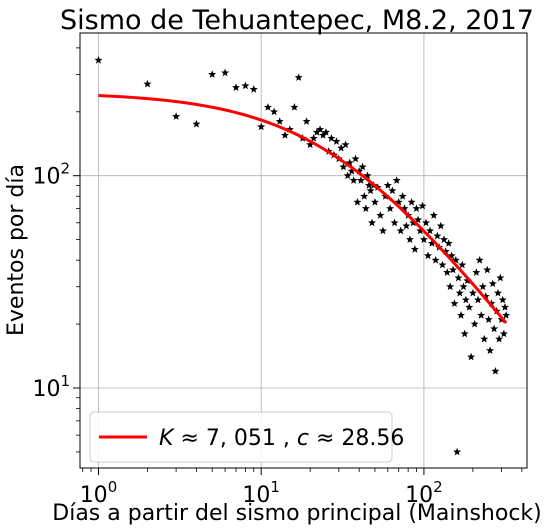 The image size is (553, 532). Describe the element at coordinates (261, 493) in the screenshot. I see `x-tick-label: 10¹` at that location.